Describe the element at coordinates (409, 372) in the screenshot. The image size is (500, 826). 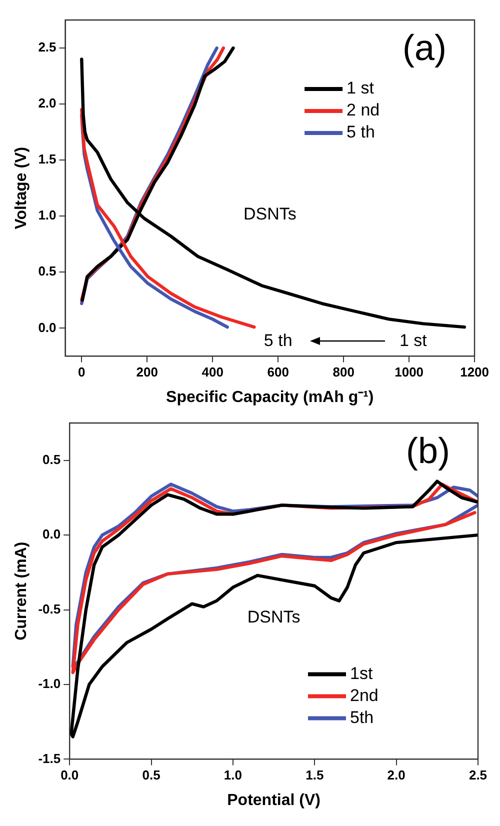
I see `x-tick-label: 1000` at that location.